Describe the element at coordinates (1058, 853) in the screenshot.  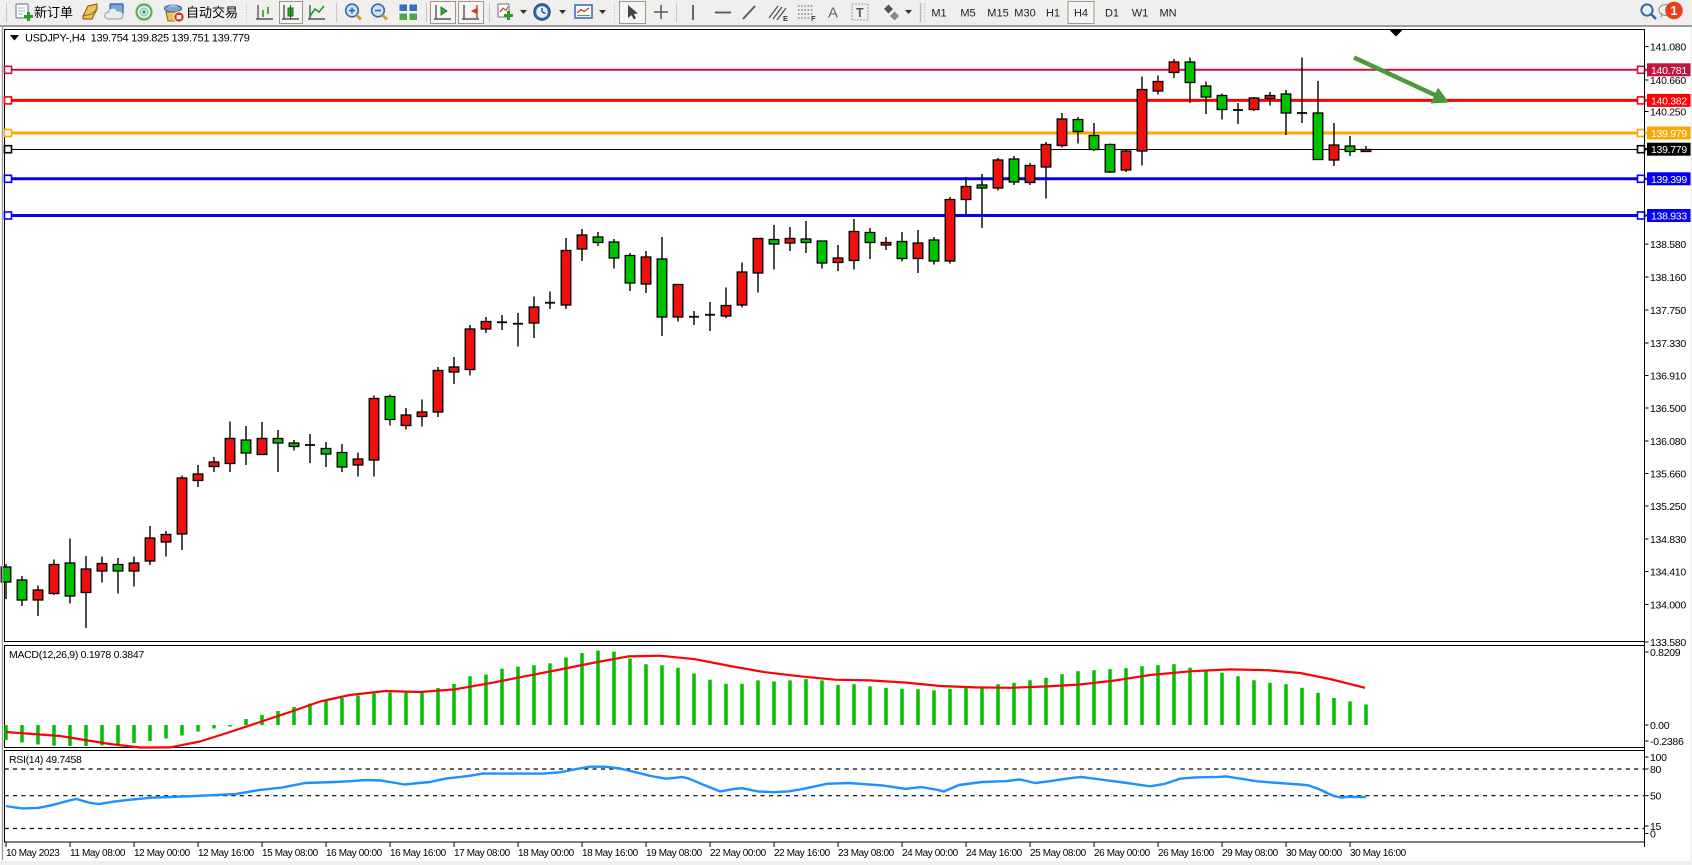
I see `svg-text: 25 May 08:00` at that location.